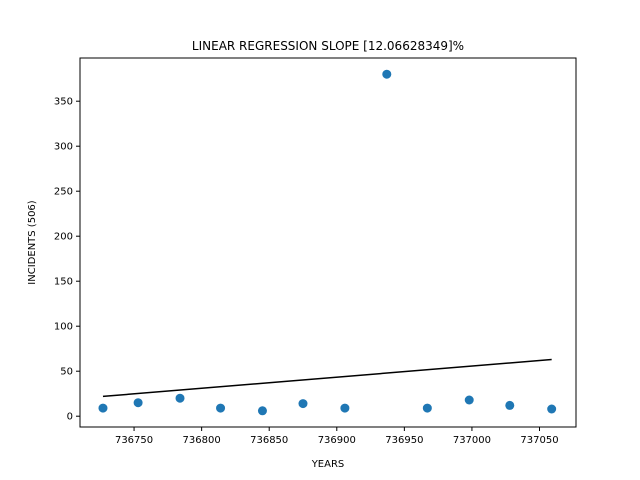  I want to click on x-tick-label: 736750, so click(134, 440).